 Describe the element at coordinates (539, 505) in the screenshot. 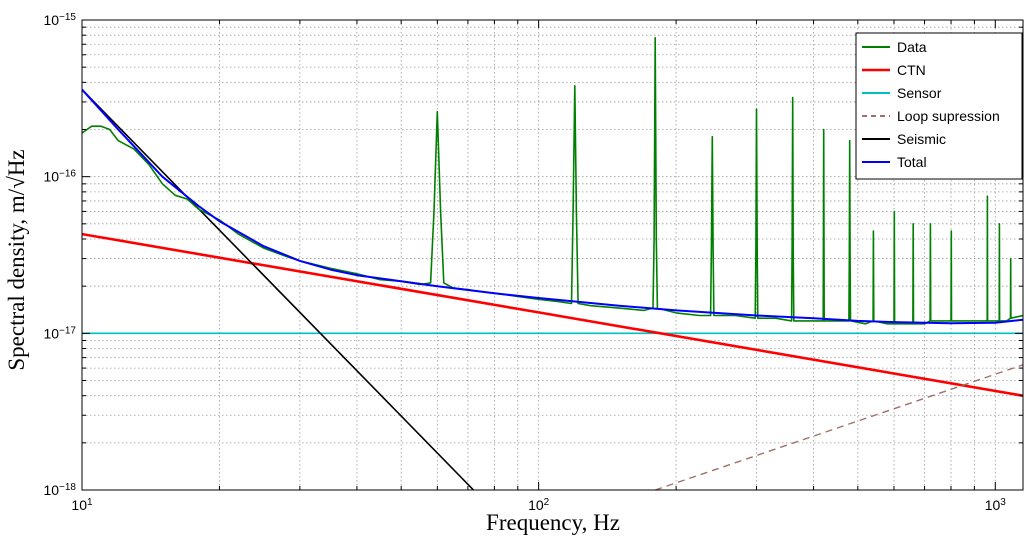

I see `x-tick-label: 10²` at that location.